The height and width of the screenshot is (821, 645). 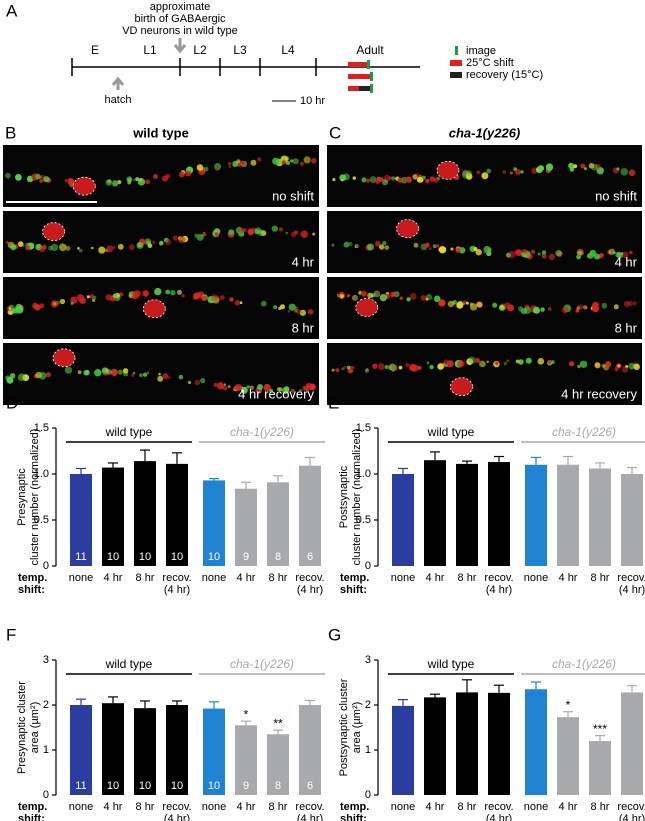 What do you see at coordinates (363, 520) in the screenshot?
I see `y-tick-label: 0.5` at bounding box center [363, 520].